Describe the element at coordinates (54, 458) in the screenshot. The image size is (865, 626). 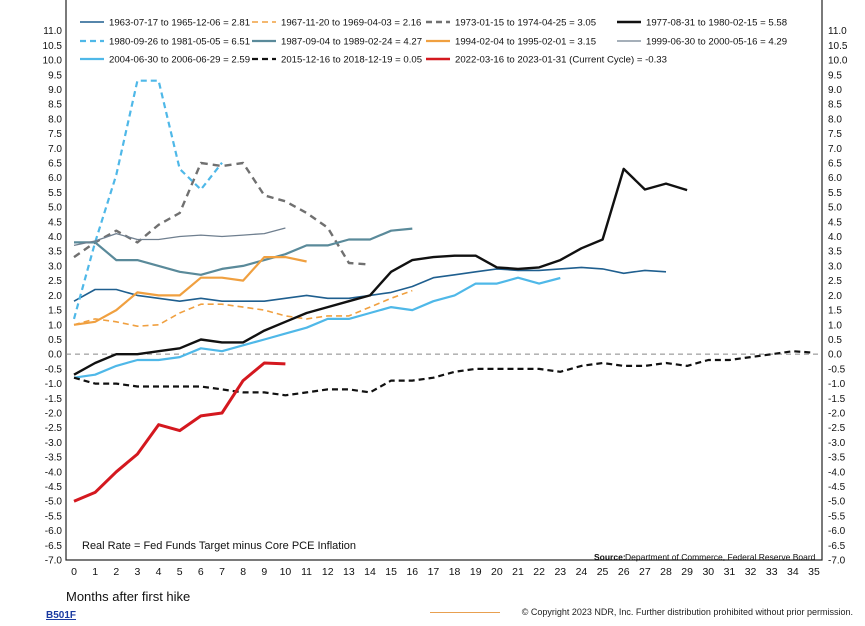
I see `y-tick-label-left: -3.5` at that location.